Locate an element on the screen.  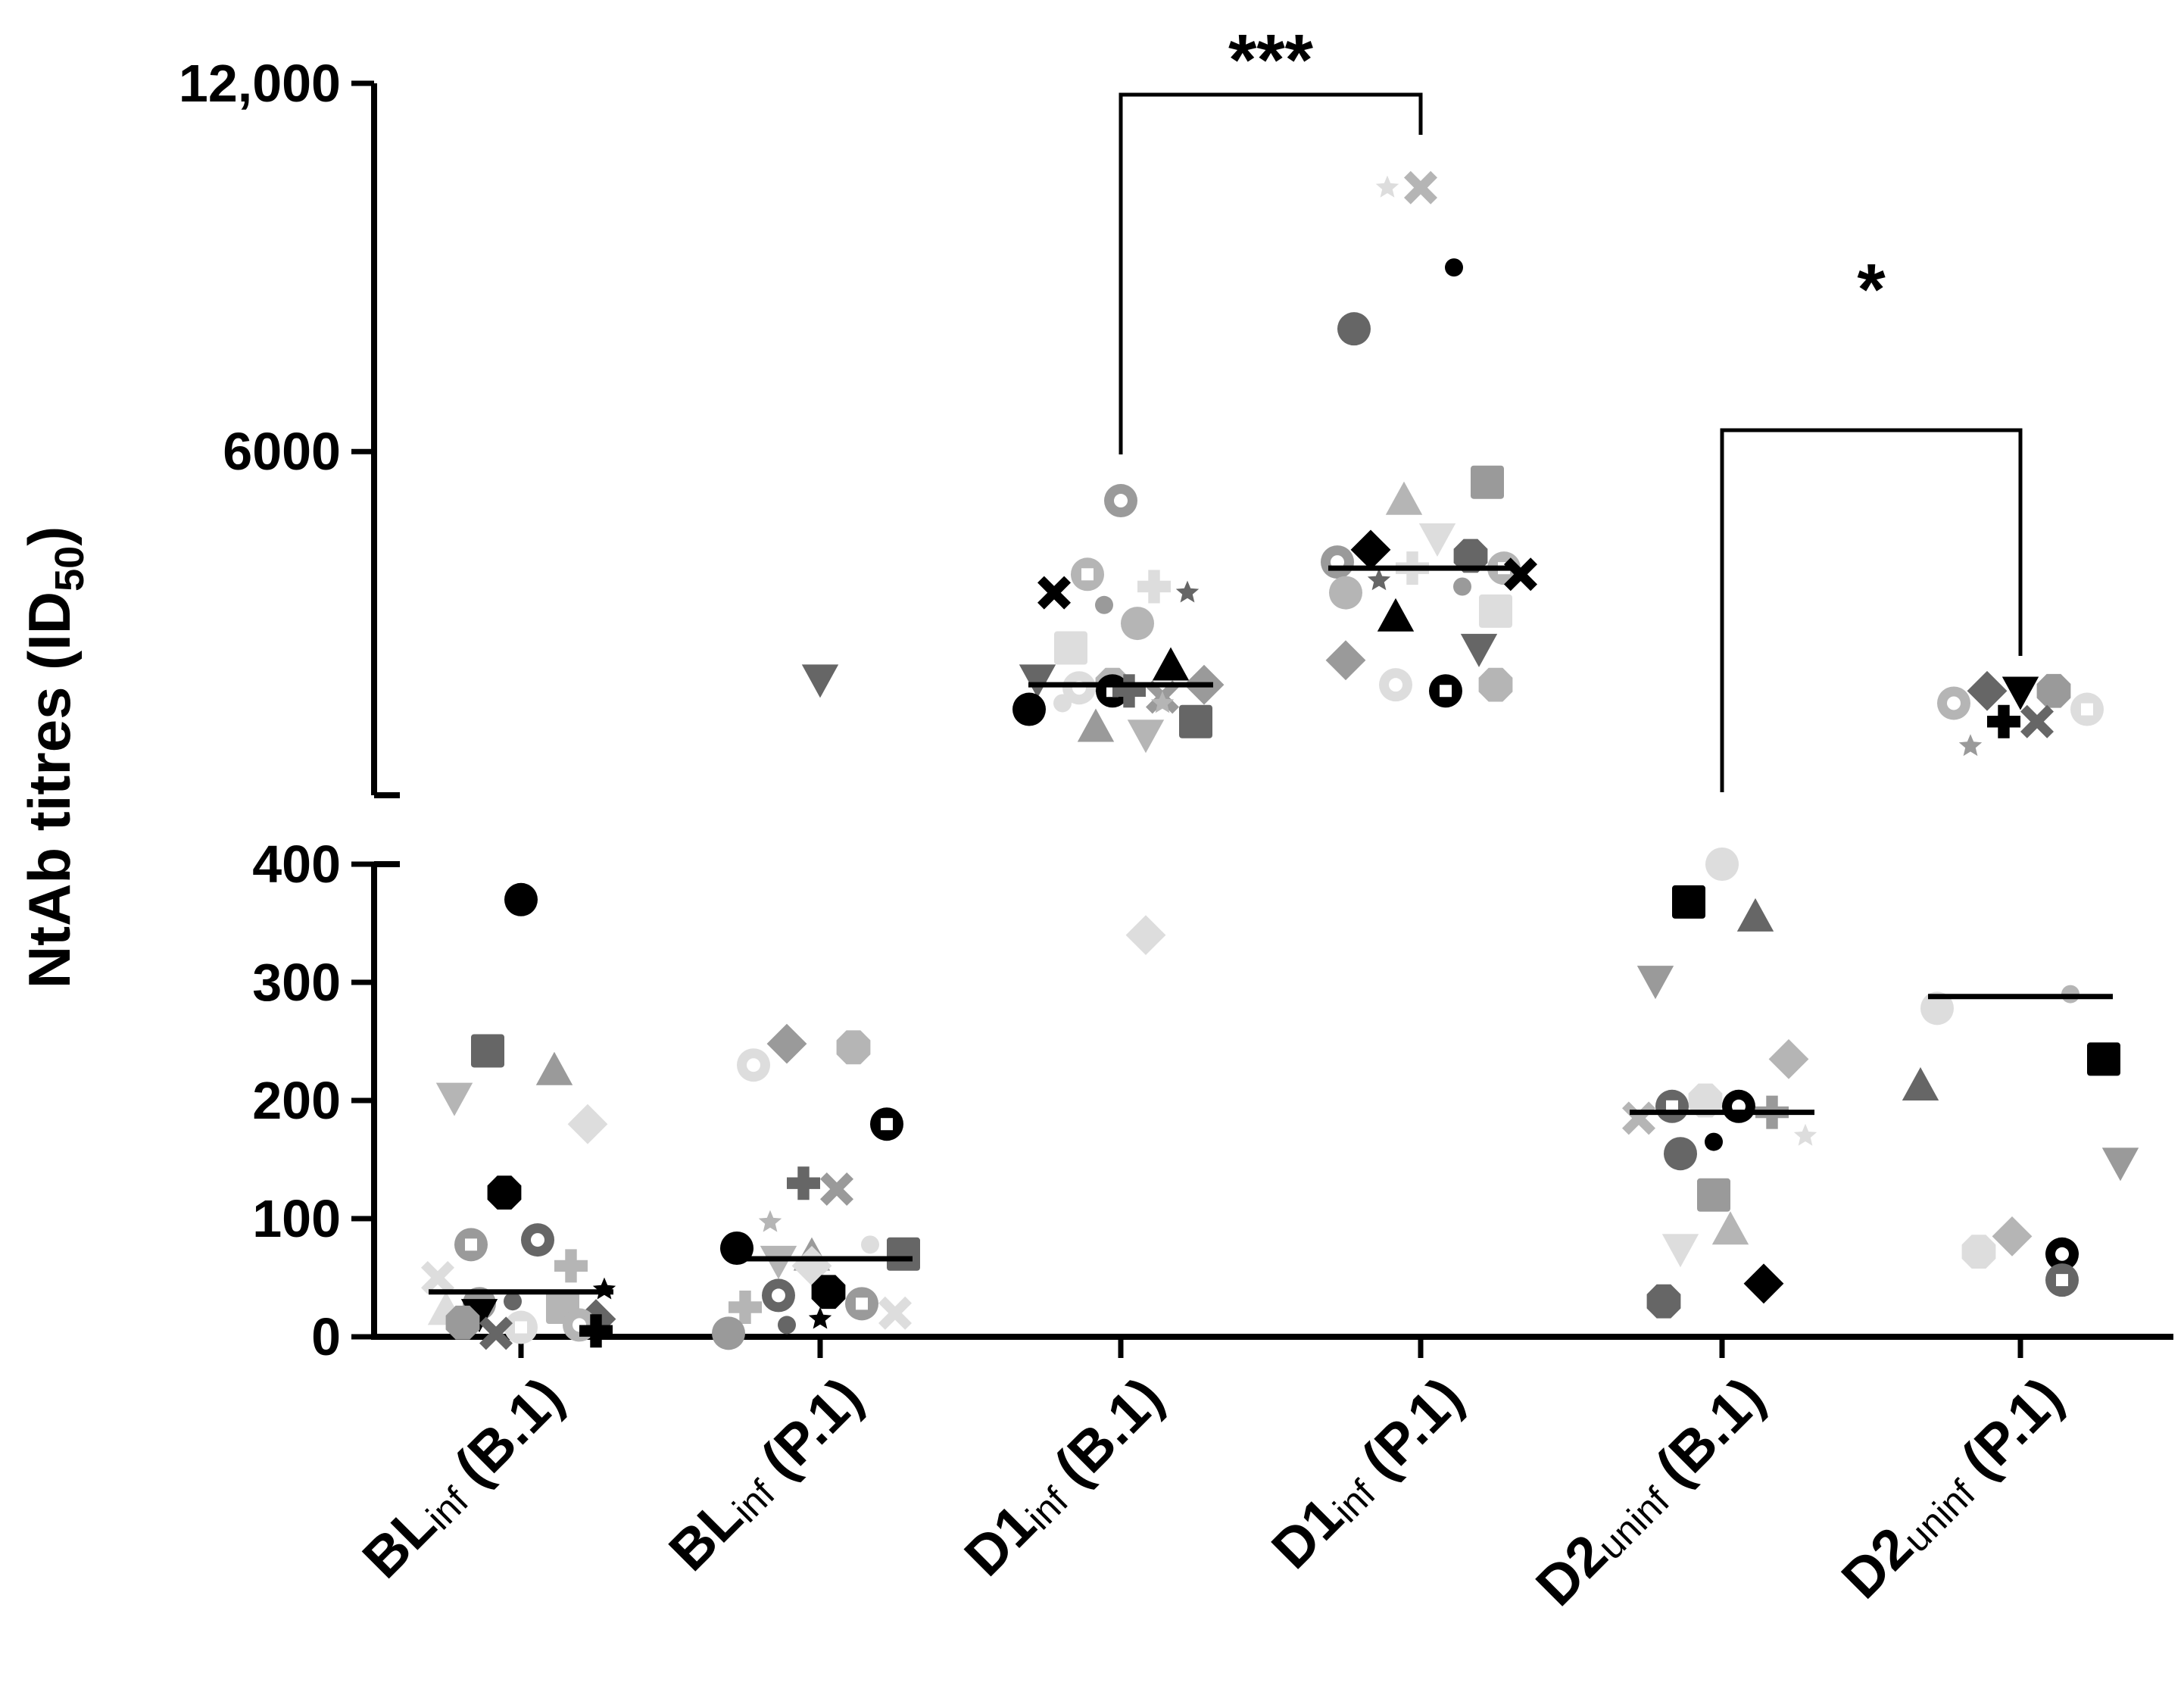
x-category-text: D1inf (B.1) is located at coordinates (1064, 1477).